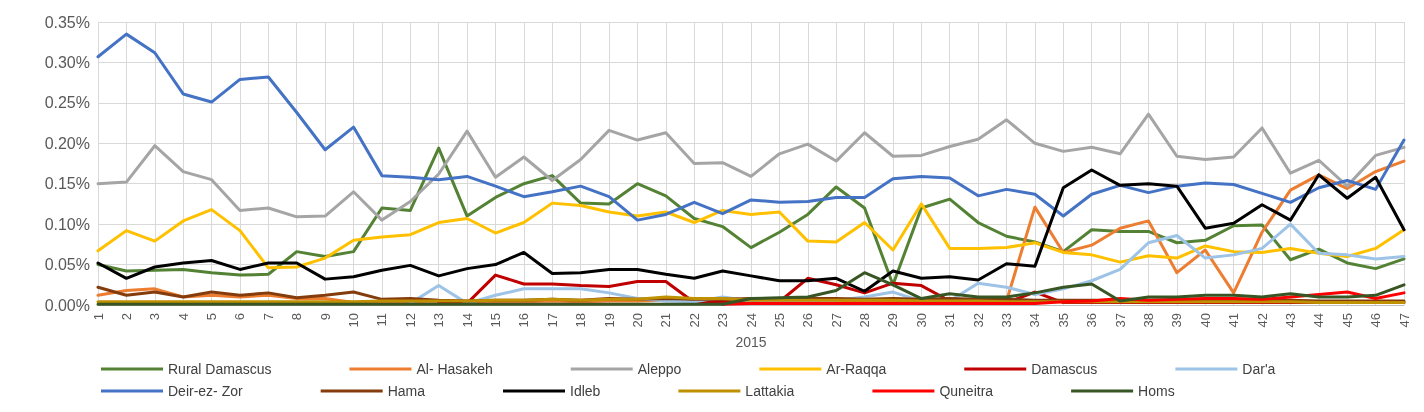  I want to click on x-tick-label: 36, so click(1092, 320).